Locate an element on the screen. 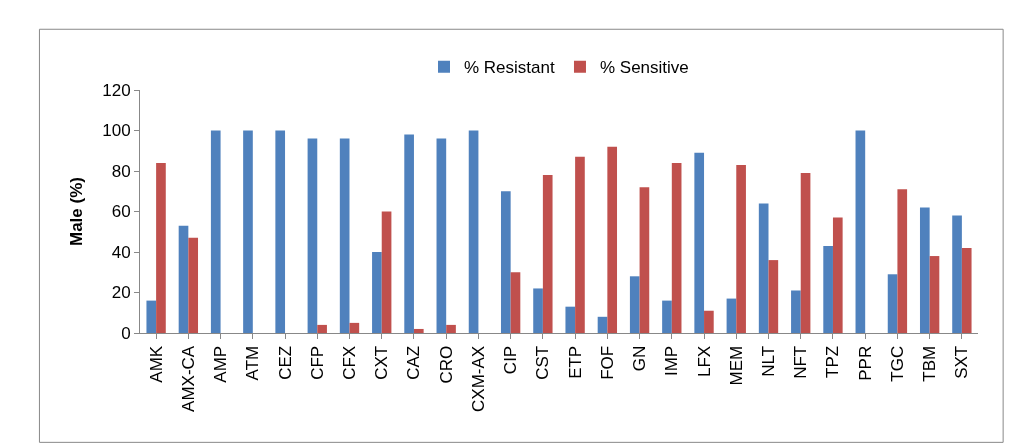 The image size is (1018, 443). x-tick-label: CFP is located at coordinates (317, 362).